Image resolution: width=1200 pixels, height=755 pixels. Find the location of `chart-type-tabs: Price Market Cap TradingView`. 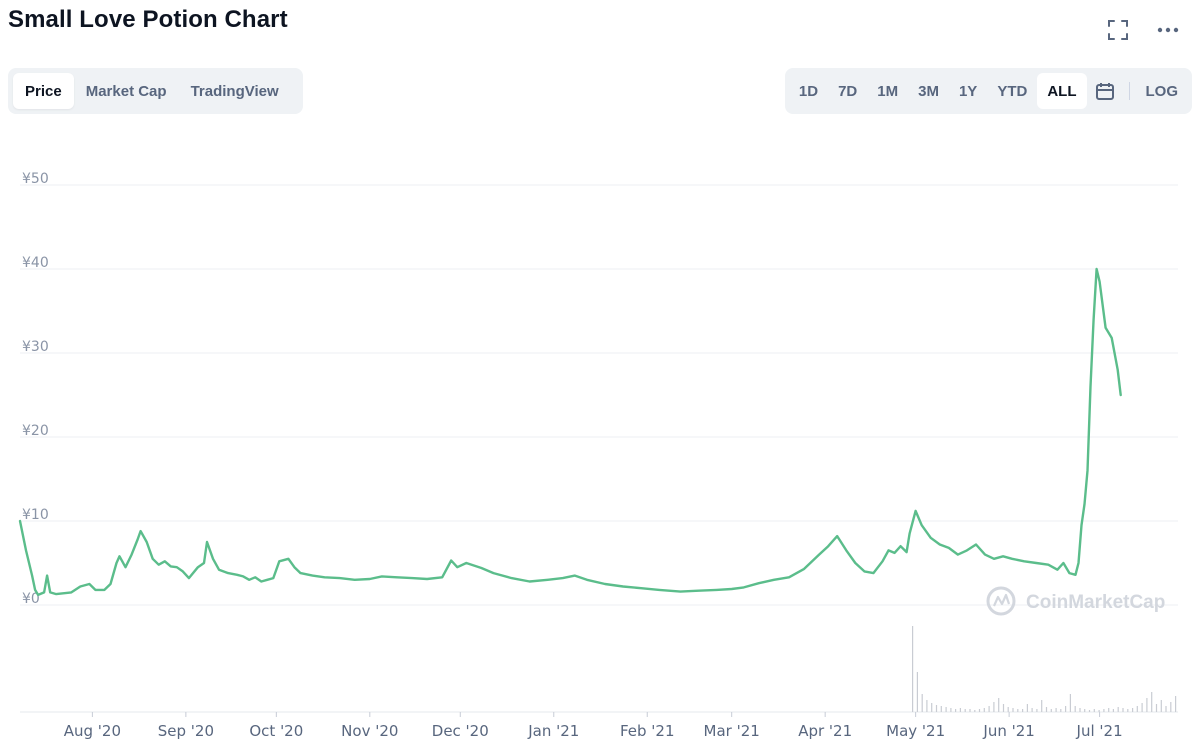

chart-type-tabs: Price Market Cap TradingView is located at coordinates (155, 91).